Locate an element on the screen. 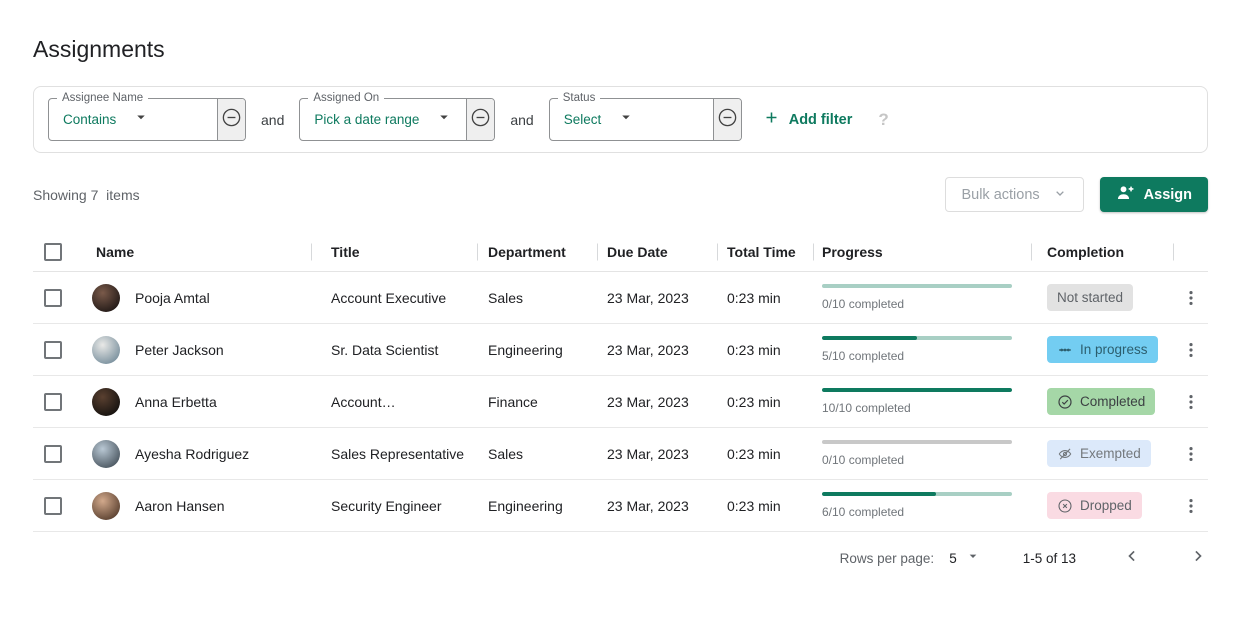 This screenshot has height=636, width=1241. title-cell: Security Engineer is located at coordinates (386, 505).